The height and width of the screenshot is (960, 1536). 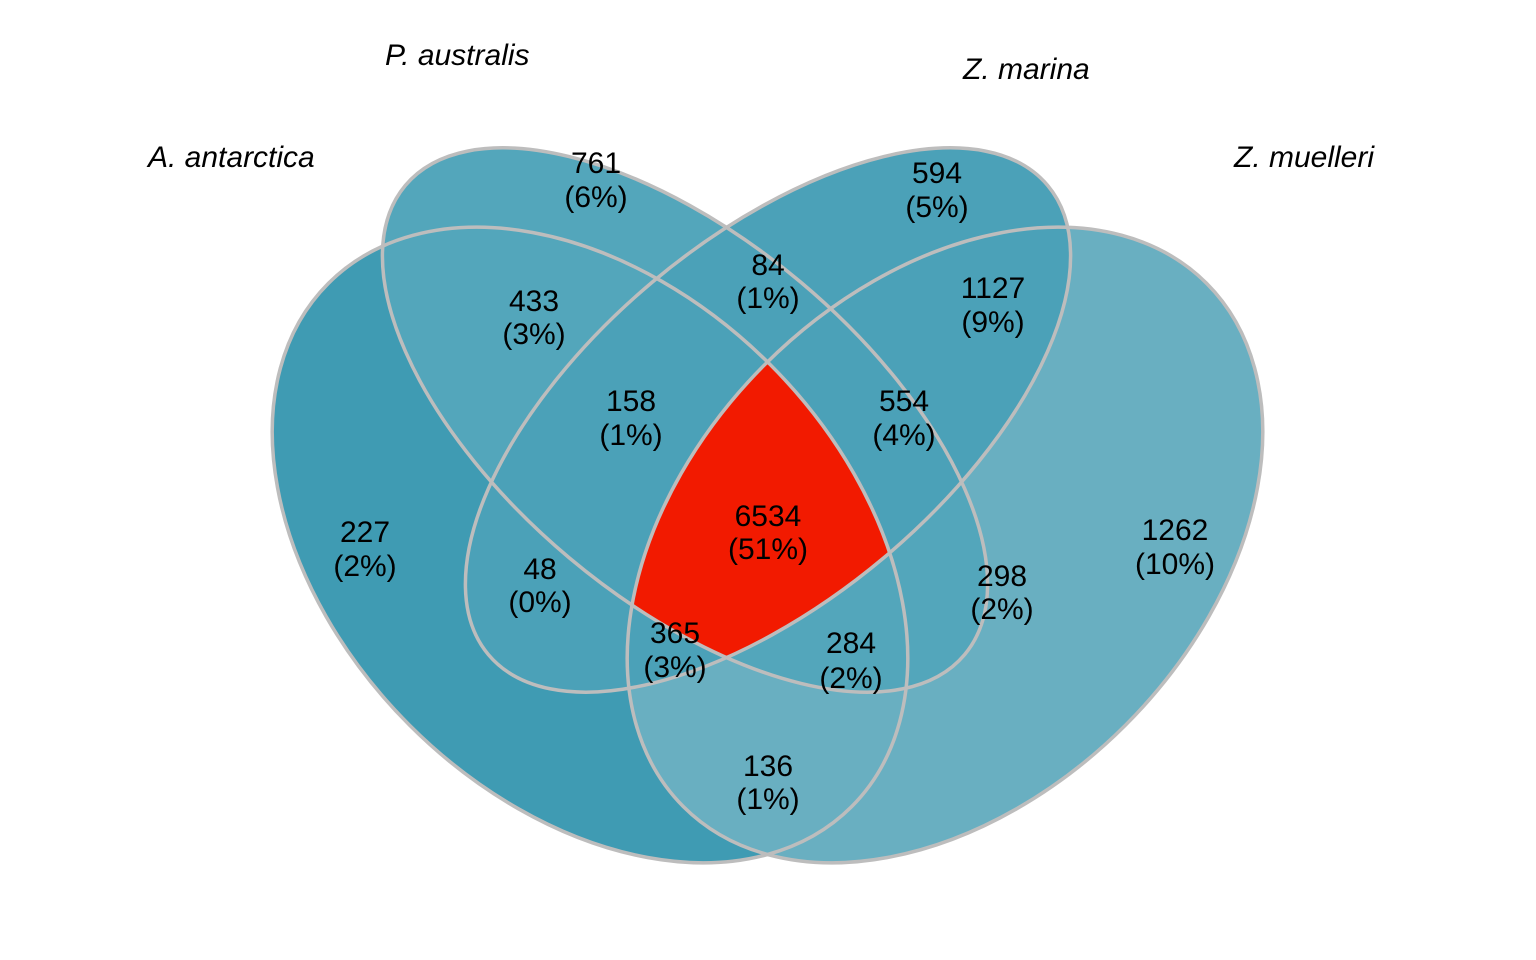 I want to click on region-all-four: 6534 (51%), so click(x=768, y=533).